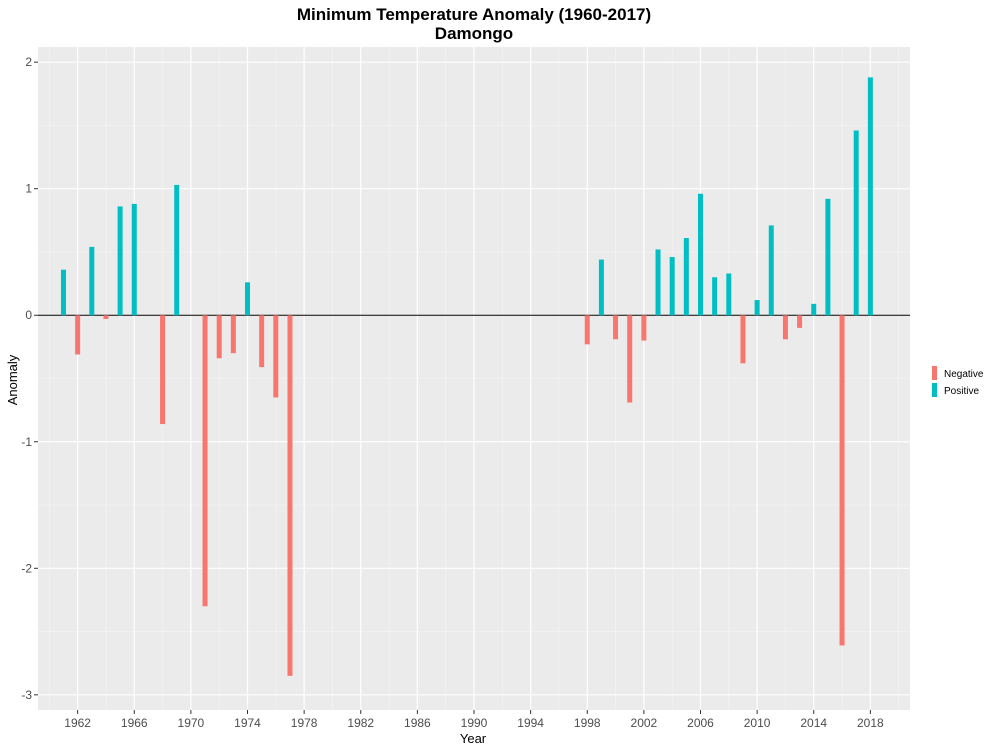  I want to click on legend-key-positive, so click(934, 390).